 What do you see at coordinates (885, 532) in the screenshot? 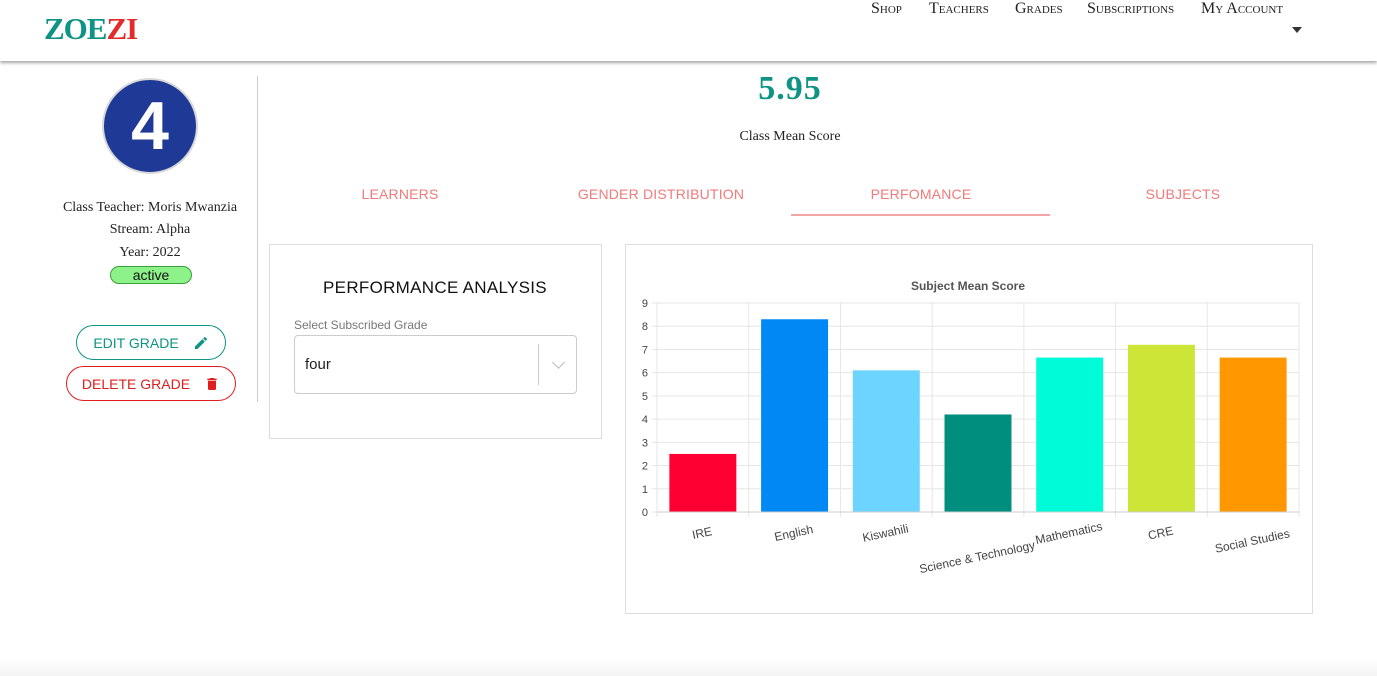
I see `x-tick-label: Kiswahili` at bounding box center [885, 532].